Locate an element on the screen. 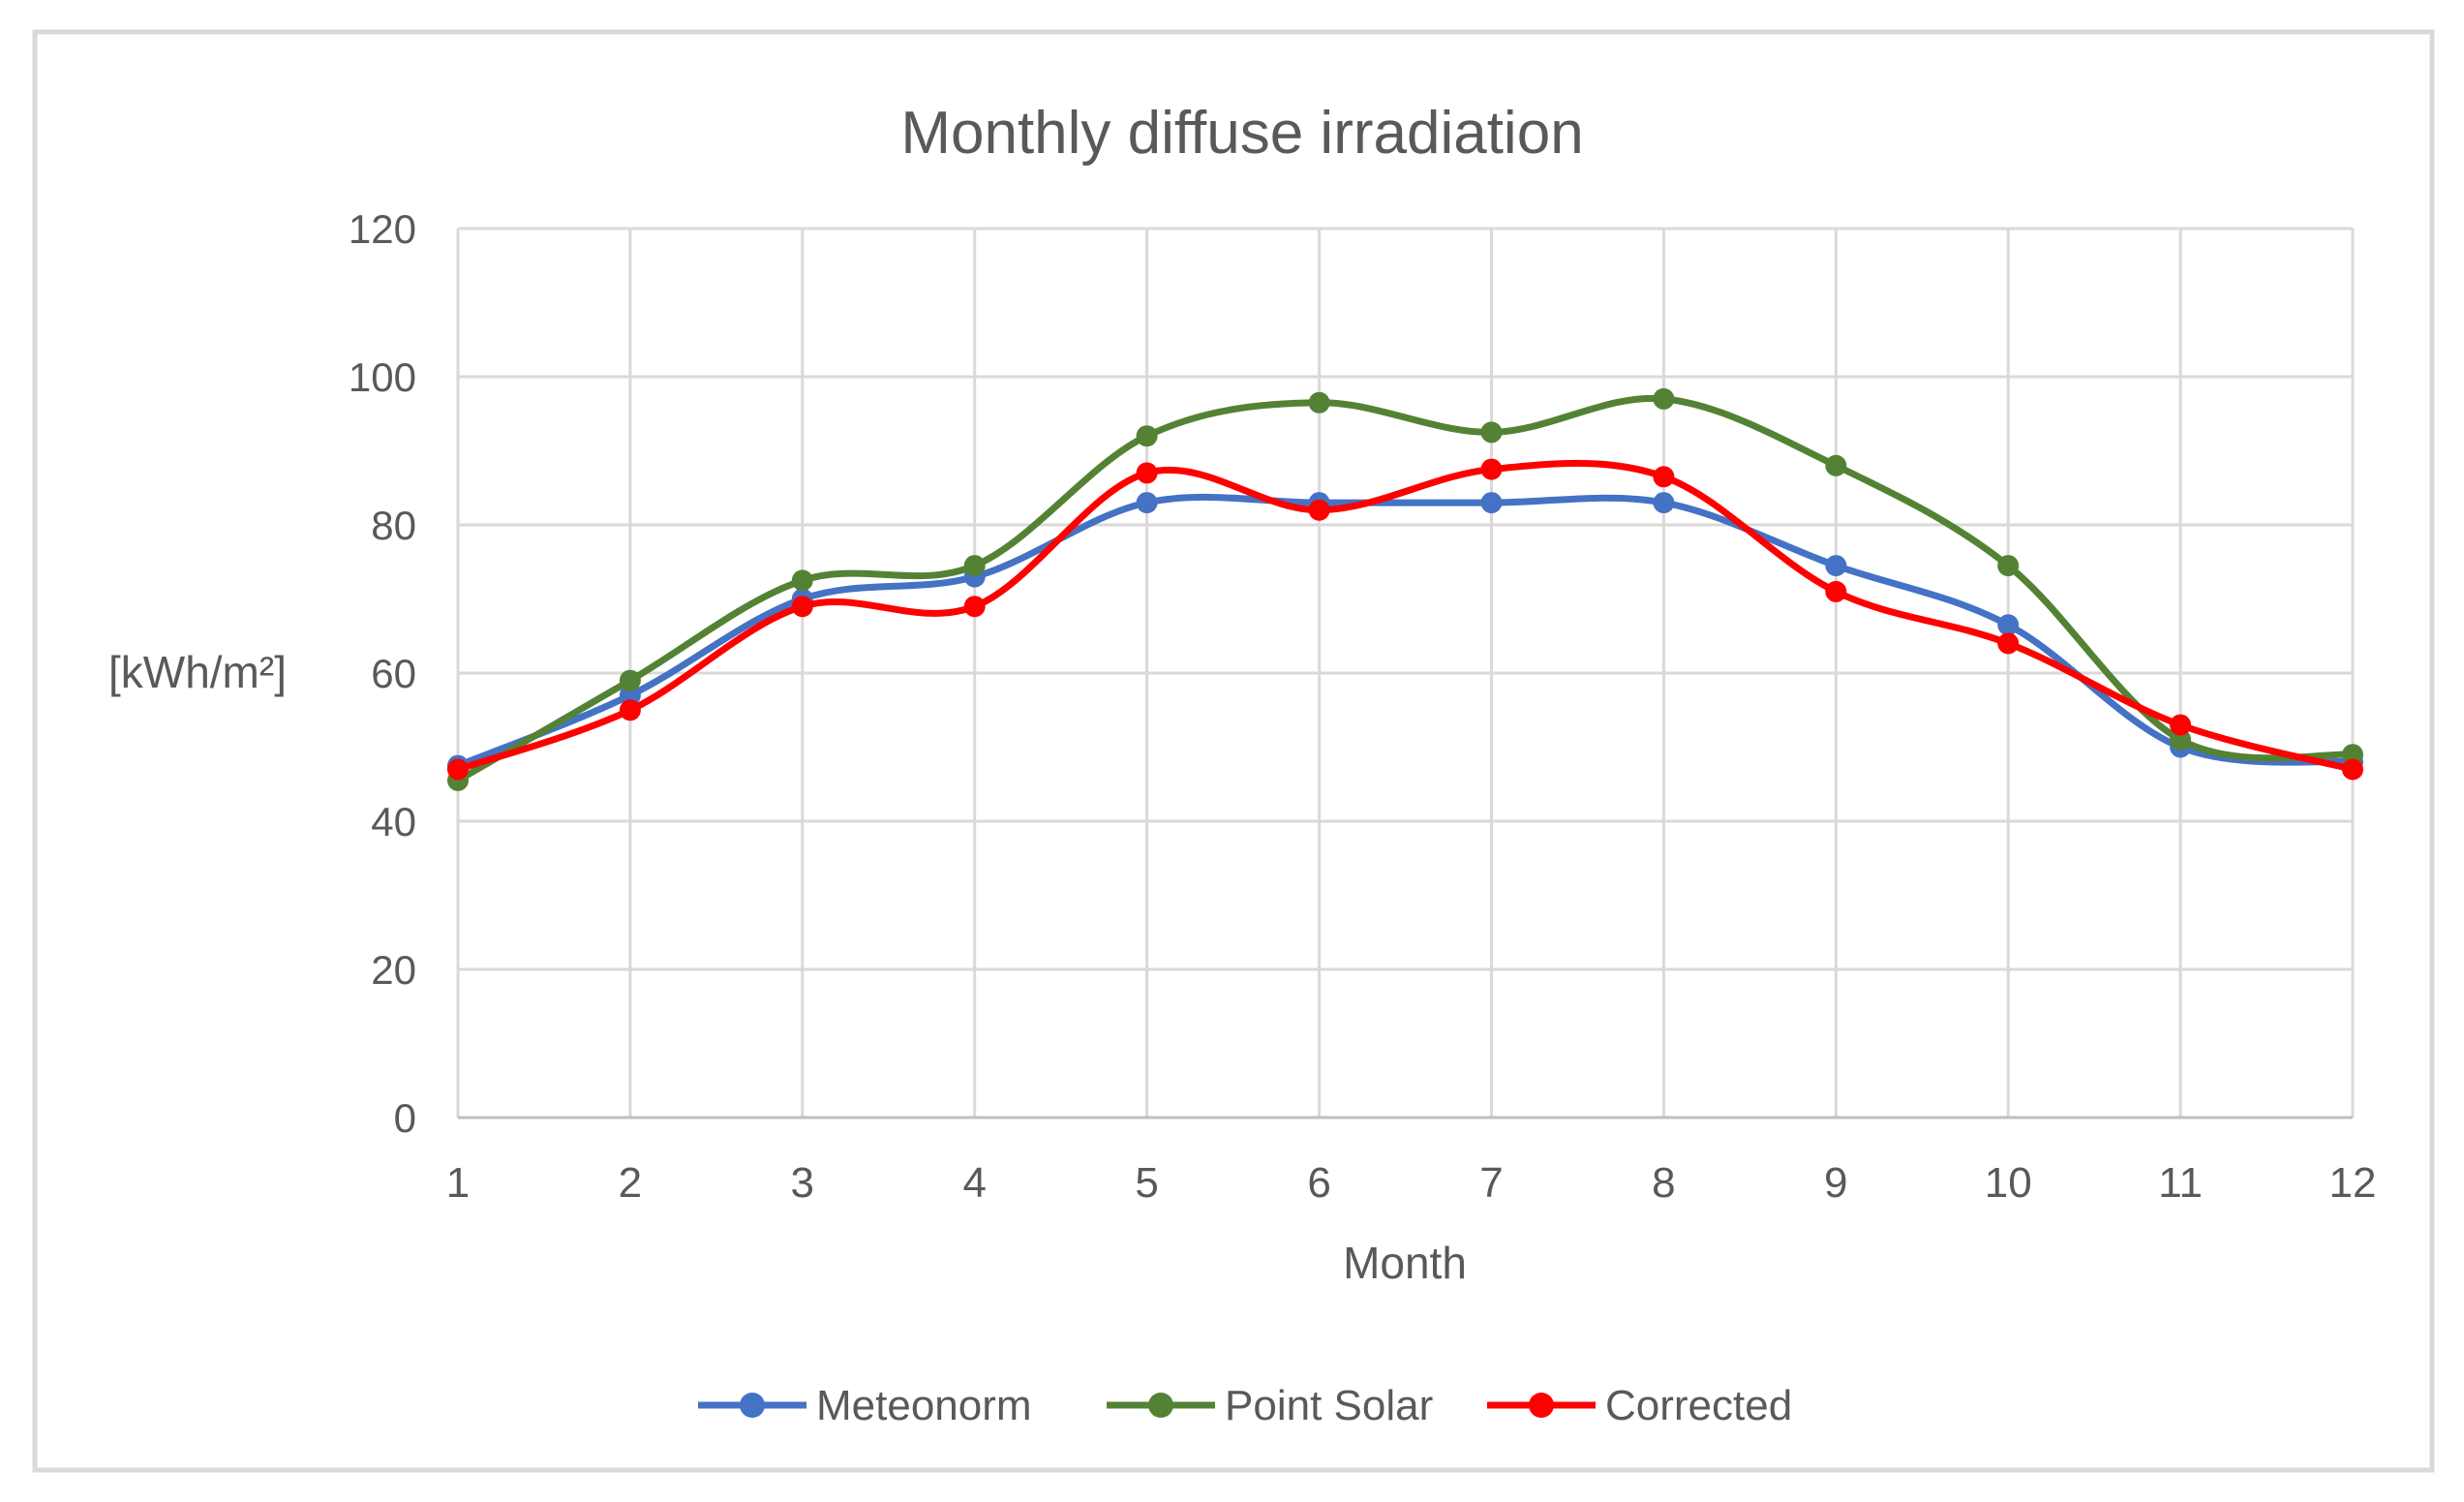  x-tick-label: 2 is located at coordinates (630, 1183).